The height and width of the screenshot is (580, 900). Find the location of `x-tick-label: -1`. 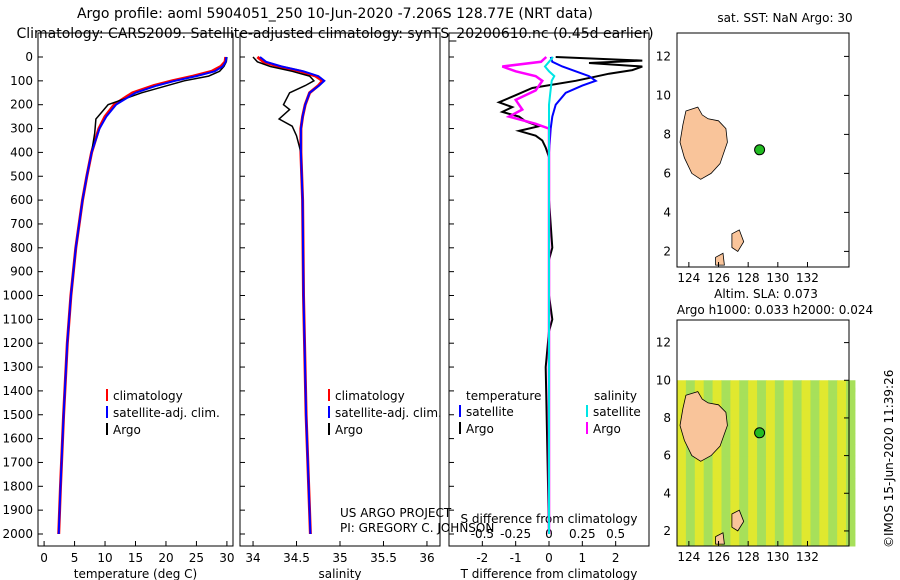

x-tick-label: -1 is located at coordinates (516, 558).